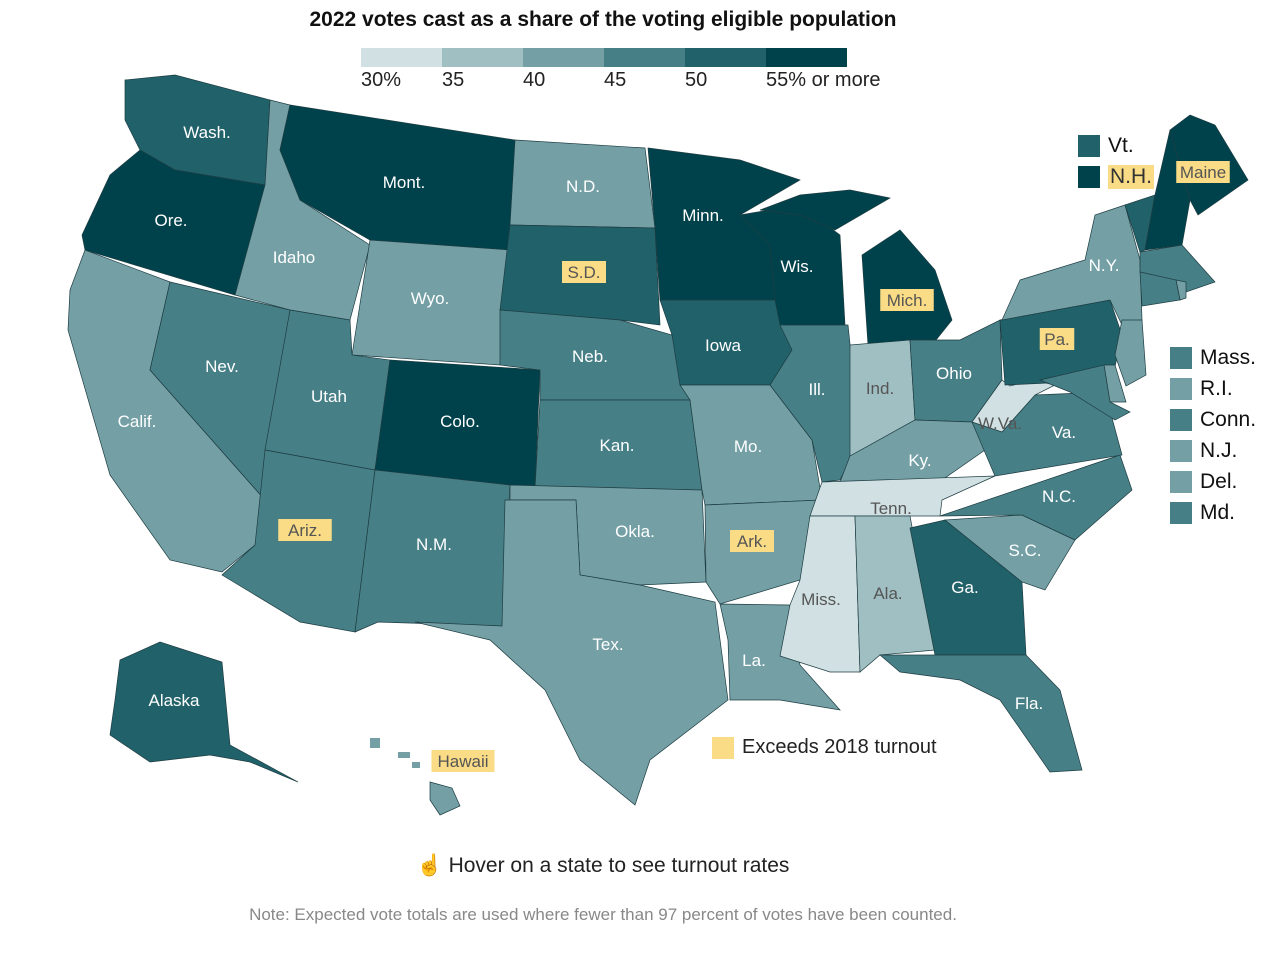 Image resolution: width=1276 pixels, height=953 pixels. Describe the element at coordinates (1160, 289) in the screenshot. I see `state-ct` at that location.